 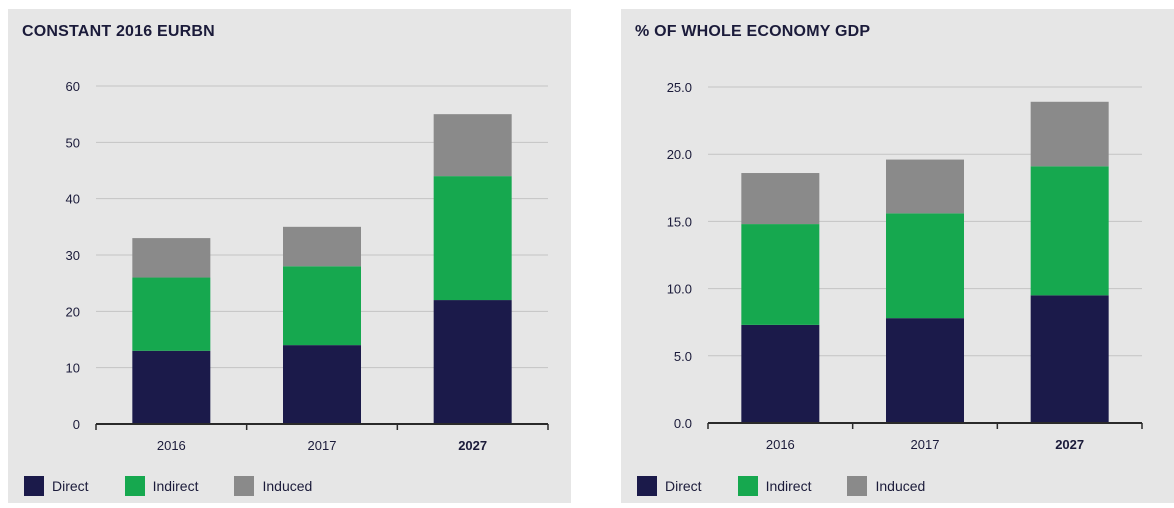 I want to click on y-tick-label: 5.0, so click(x=683, y=356).